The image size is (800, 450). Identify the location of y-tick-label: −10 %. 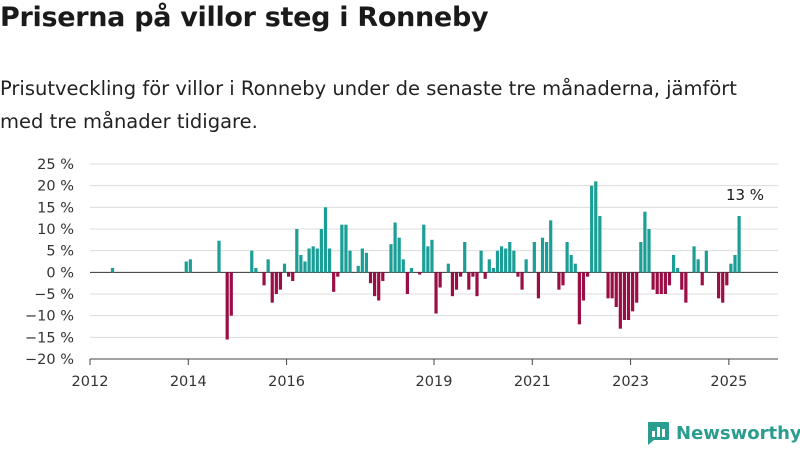
(49, 317).